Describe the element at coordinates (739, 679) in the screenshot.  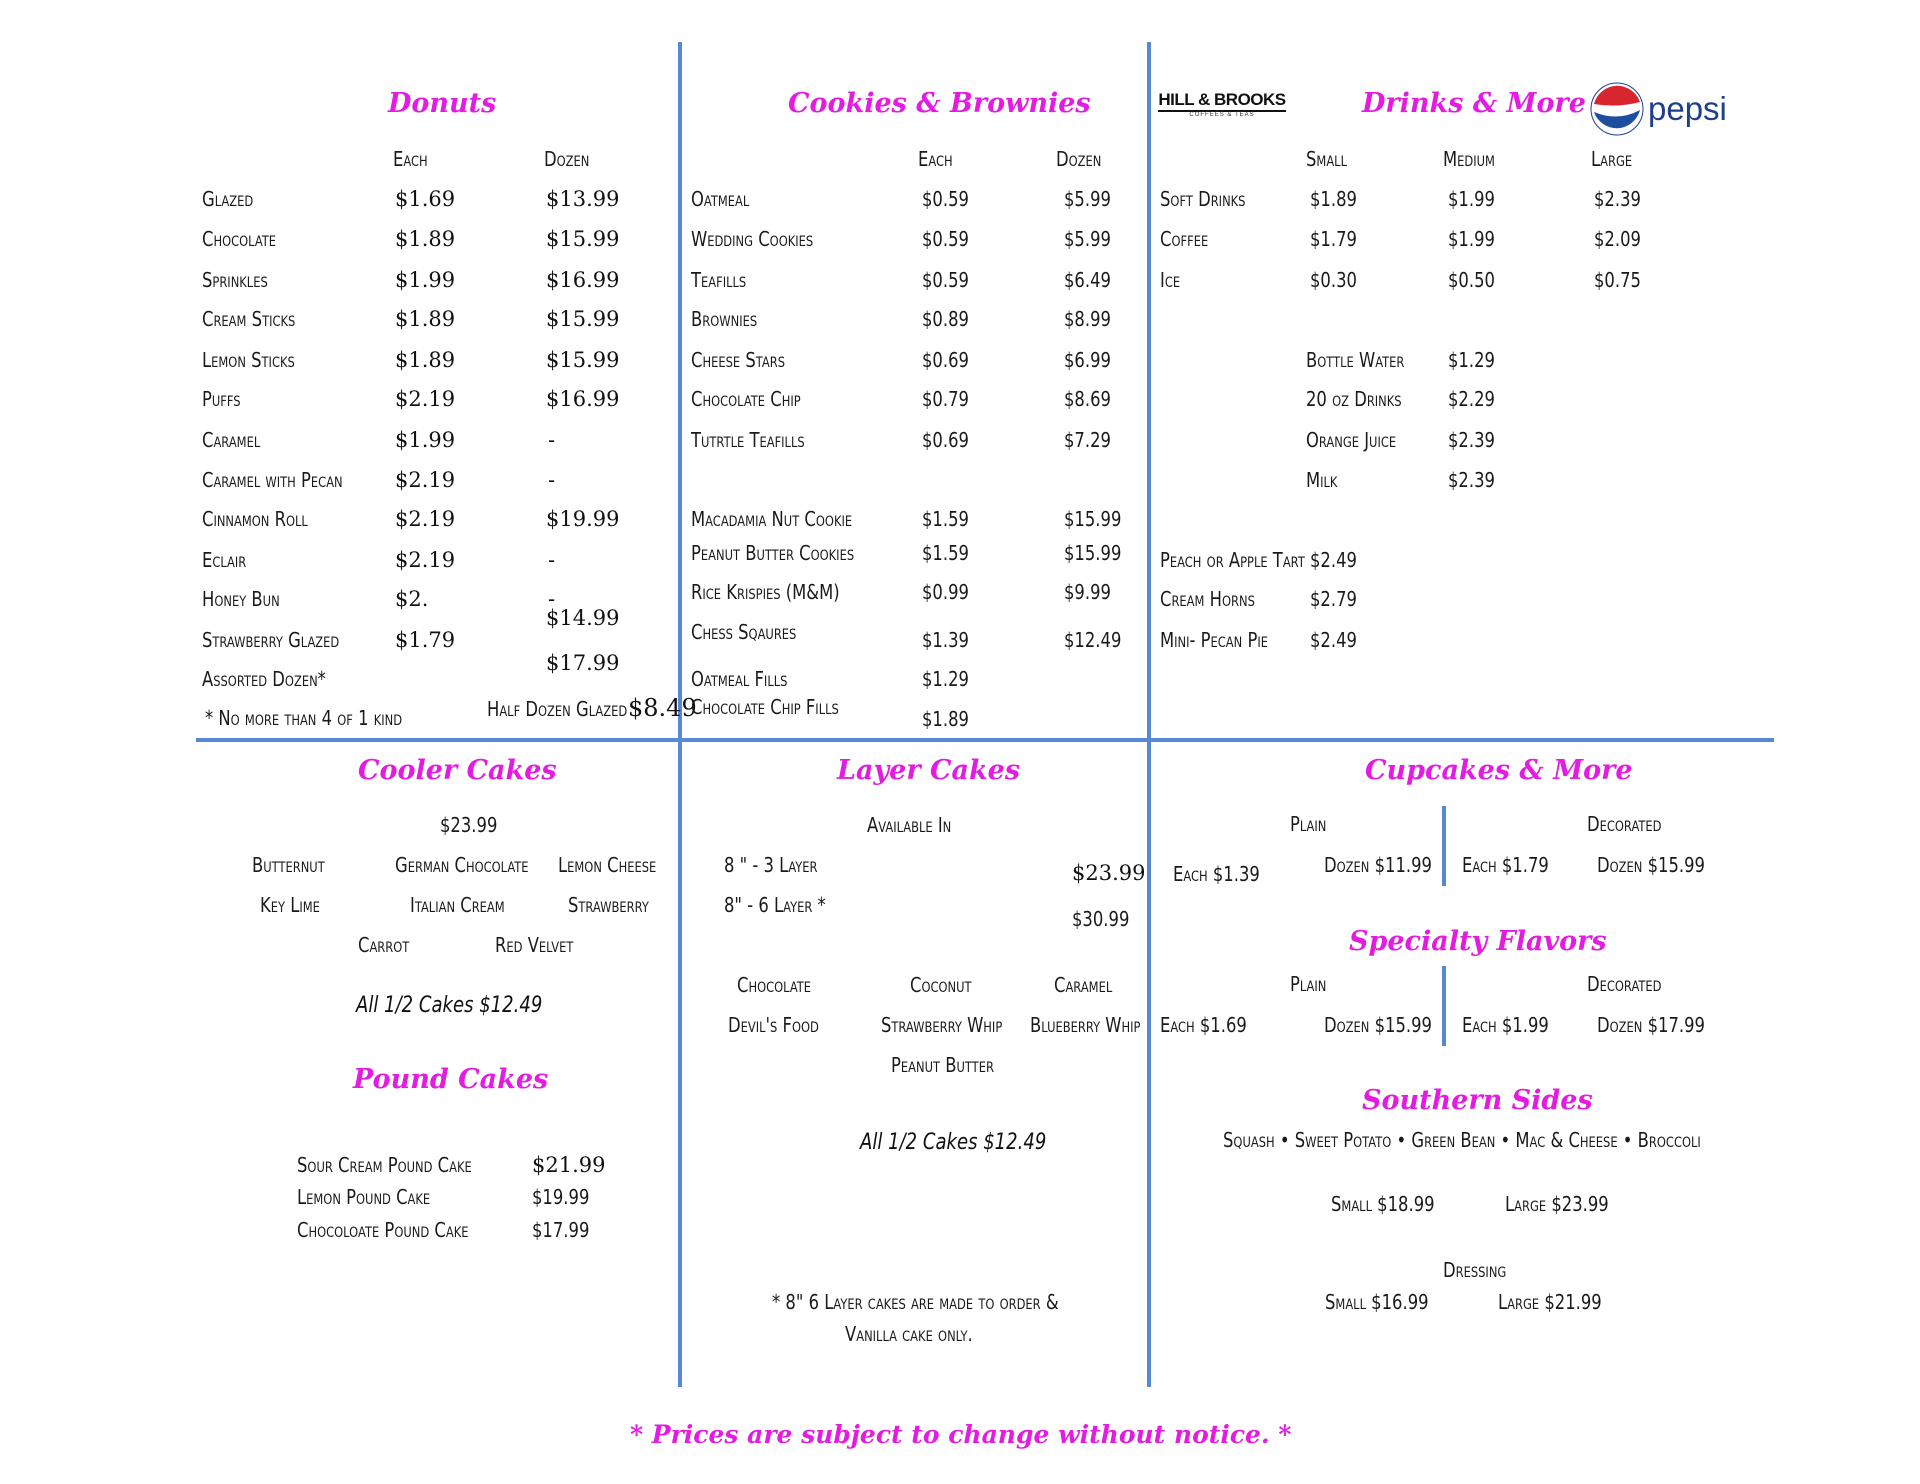
I see `cookie-name: Oatmeal Fills` at that location.